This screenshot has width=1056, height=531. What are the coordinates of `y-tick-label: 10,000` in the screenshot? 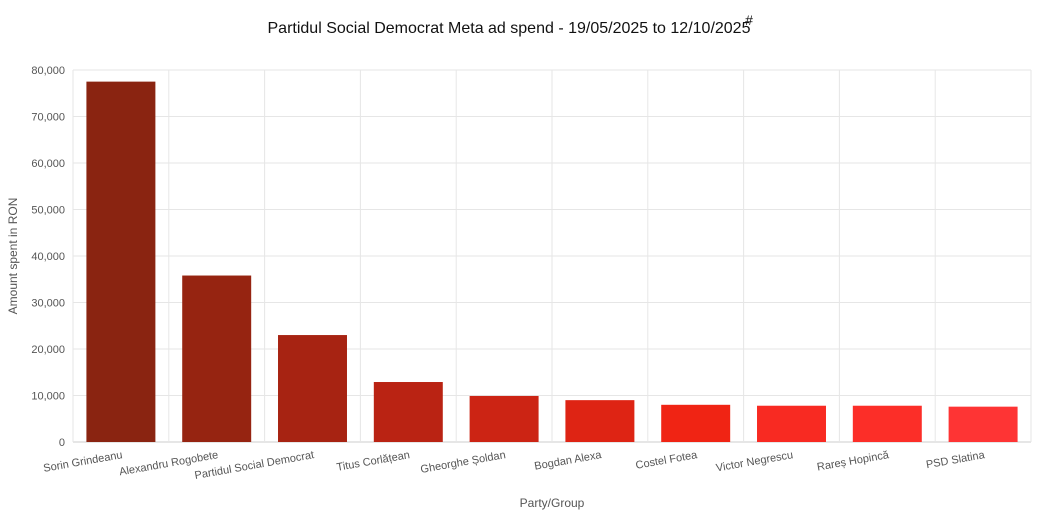 It's located at (48, 397).